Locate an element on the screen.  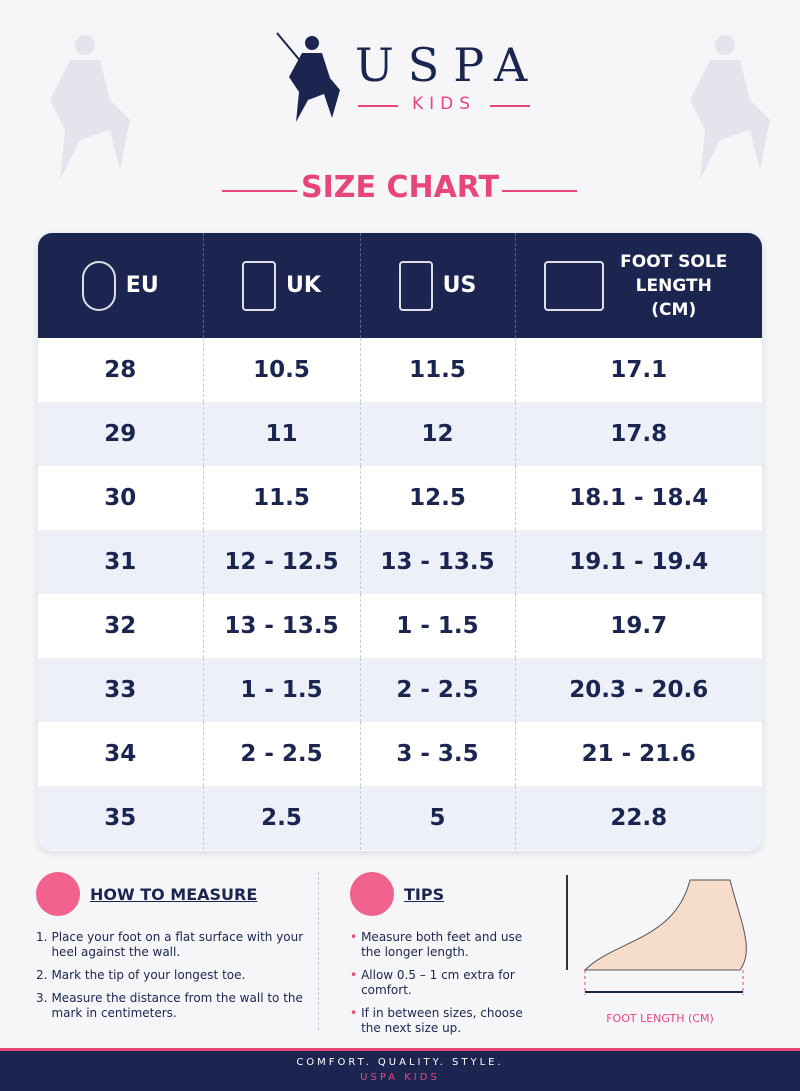
header-text: UK is located at coordinates (303, 285).